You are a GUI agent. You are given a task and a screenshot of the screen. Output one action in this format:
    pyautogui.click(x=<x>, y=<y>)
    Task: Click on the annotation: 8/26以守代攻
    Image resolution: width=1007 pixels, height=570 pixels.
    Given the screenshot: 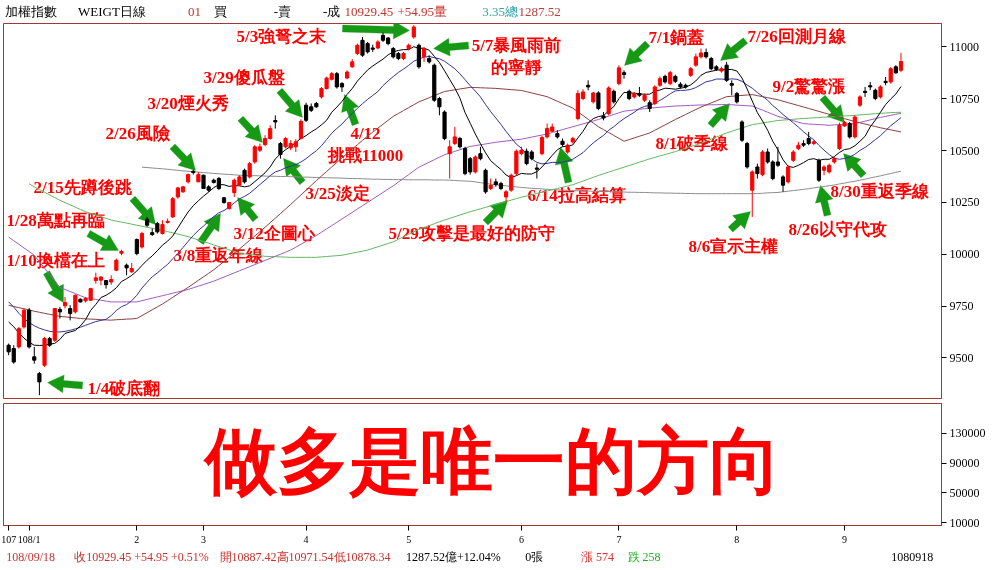 What is the action you would take?
    pyautogui.click(x=837, y=229)
    